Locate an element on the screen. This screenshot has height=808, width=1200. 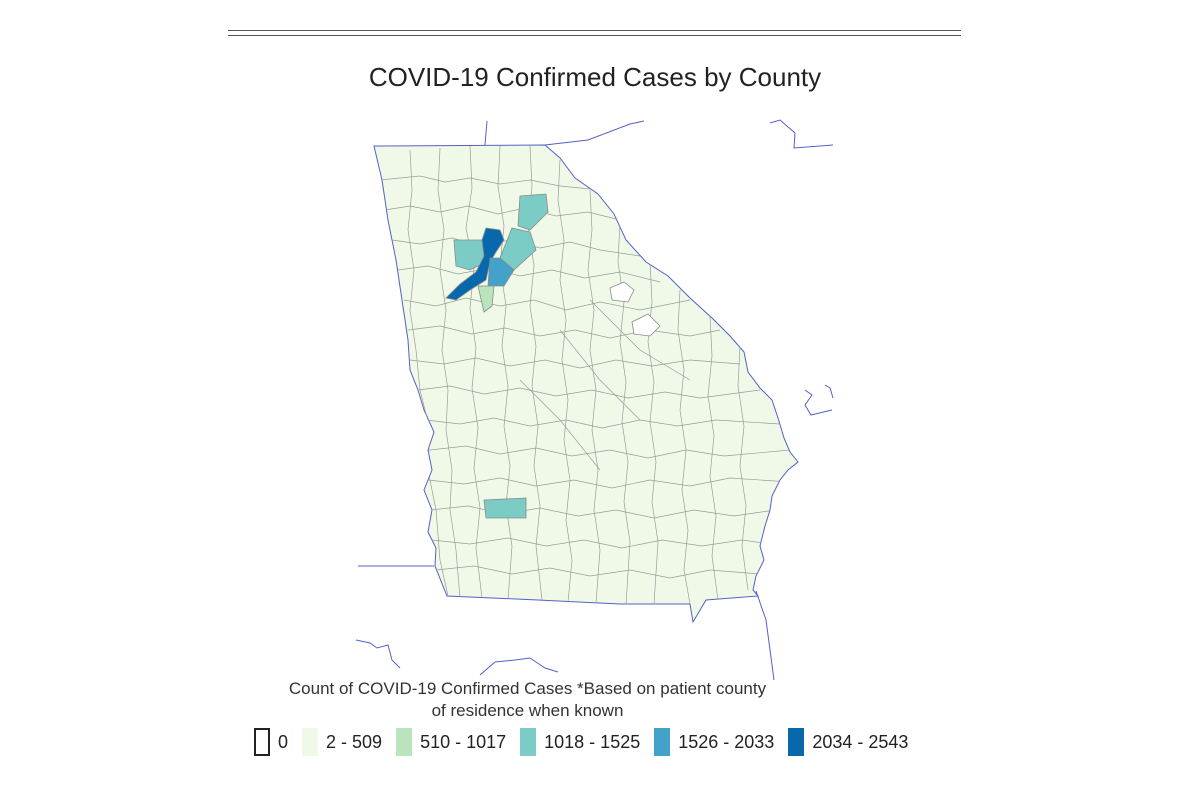
legend-item-4: 1526 - 2033 is located at coordinates (714, 742).